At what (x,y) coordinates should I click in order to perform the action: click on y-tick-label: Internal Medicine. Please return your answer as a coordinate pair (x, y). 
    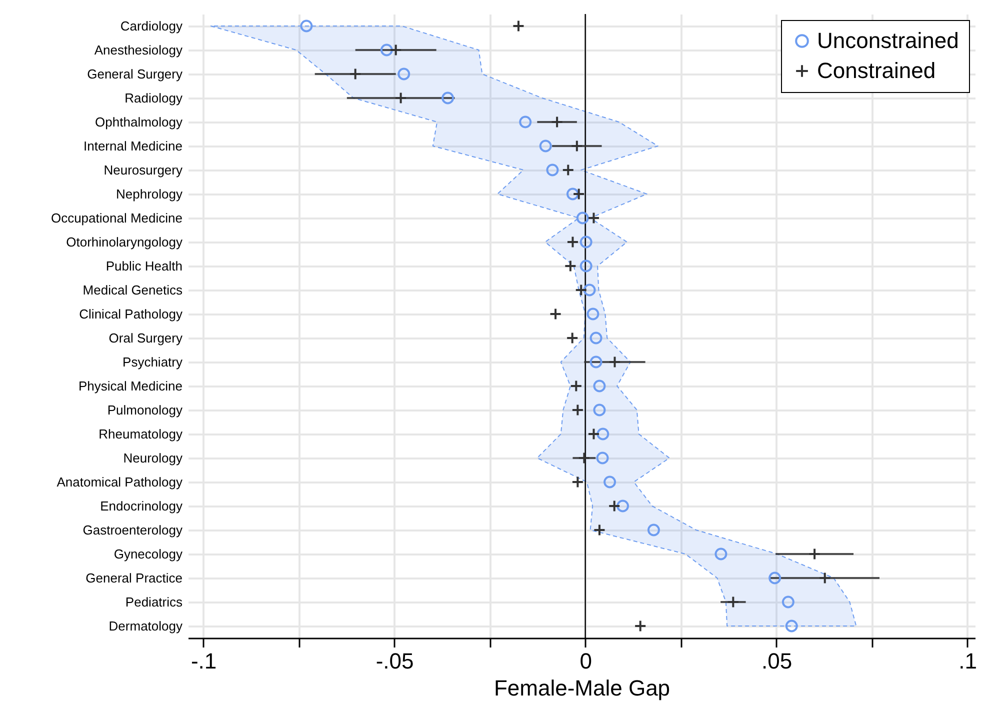
    Looking at the image, I should click on (133, 146).